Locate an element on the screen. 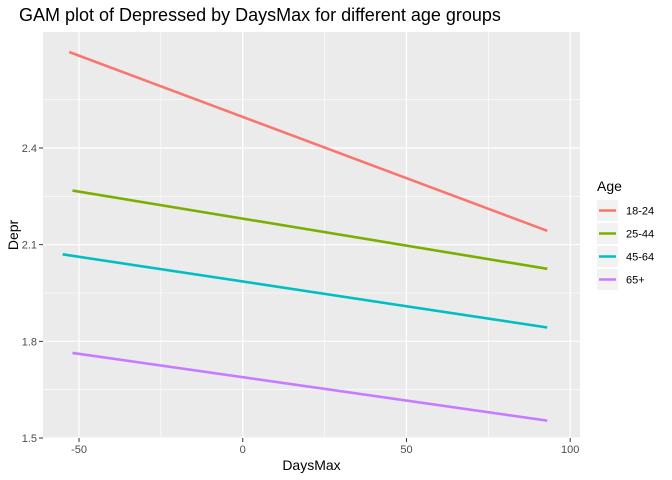 The width and height of the screenshot is (672, 480). legend: Age 18-24 25-44 45-64 65+ is located at coordinates (625, 234).